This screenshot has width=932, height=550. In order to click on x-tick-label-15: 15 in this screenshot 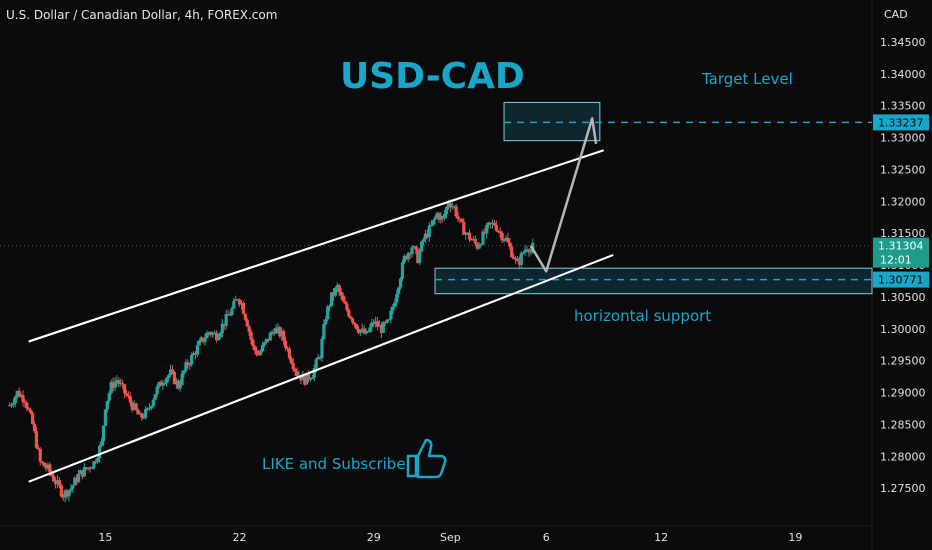, I will do `click(105, 537)`.